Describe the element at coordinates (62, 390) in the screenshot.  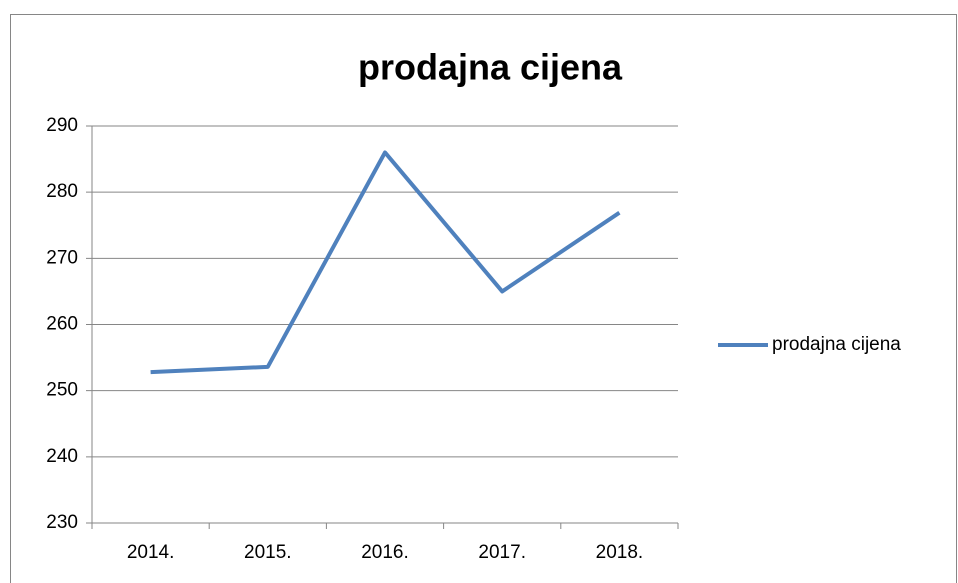
I see `y-tick-label: 250` at that location.